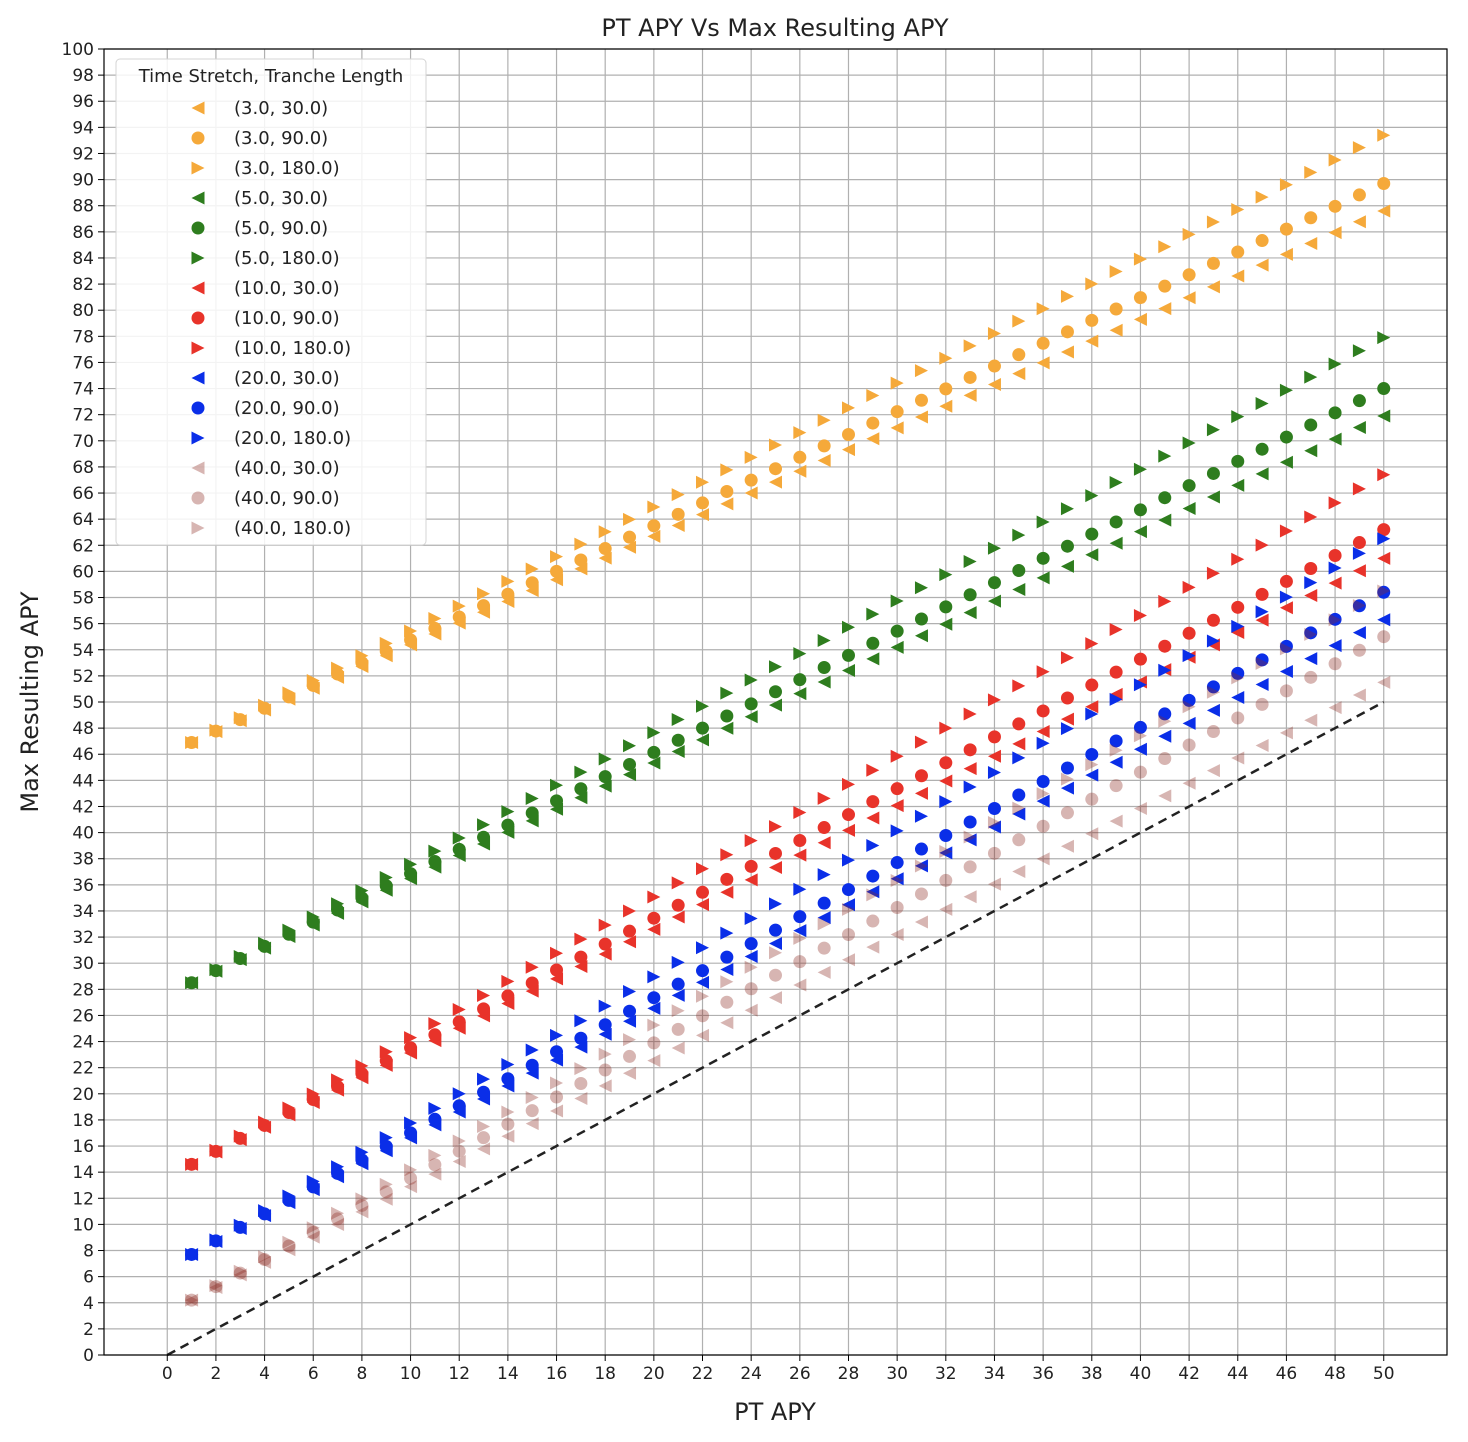 This screenshot has height=1442, width=1468. Describe the element at coordinates (83, 625) in the screenshot. I see `y-tick-label: 56` at that location.